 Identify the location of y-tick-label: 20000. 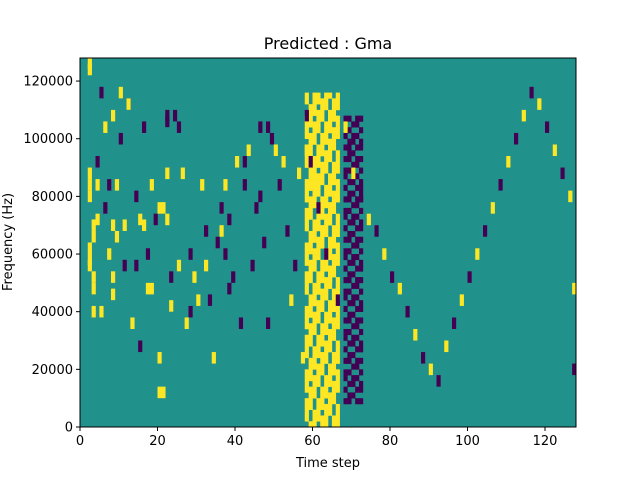
(52, 370).